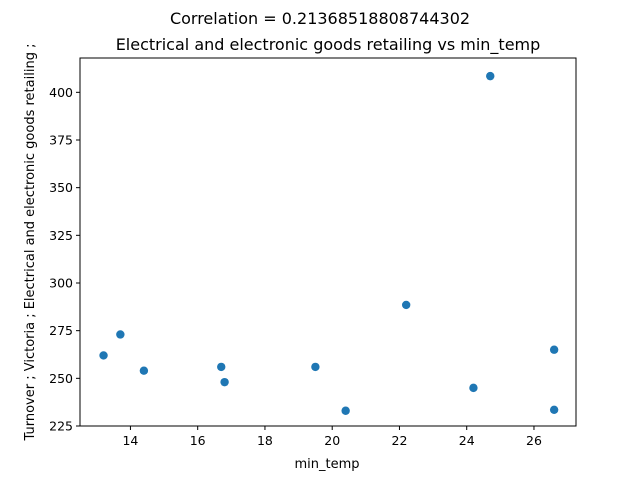  What do you see at coordinates (198, 440) in the screenshot?
I see `x-tick-label: 16` at bounding box center [198, 440].